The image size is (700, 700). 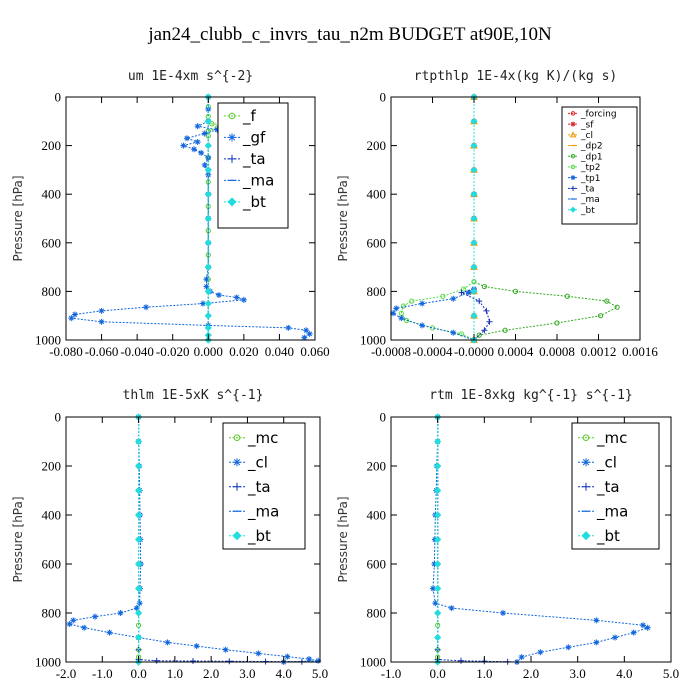 What do you see at coordinates (138, 673) in the screenshot?
I see `x-tick-label: 0.0` at bounding box center [138, 673].